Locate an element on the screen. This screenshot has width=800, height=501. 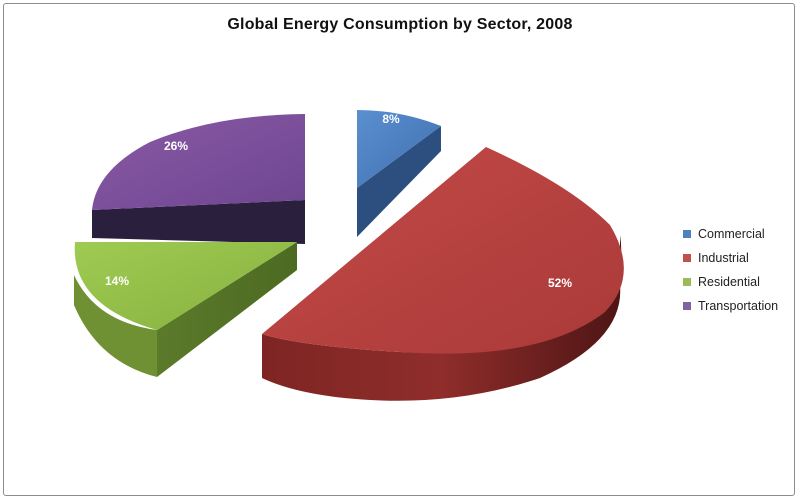
slice-residential is located at coordinates (185, 309).